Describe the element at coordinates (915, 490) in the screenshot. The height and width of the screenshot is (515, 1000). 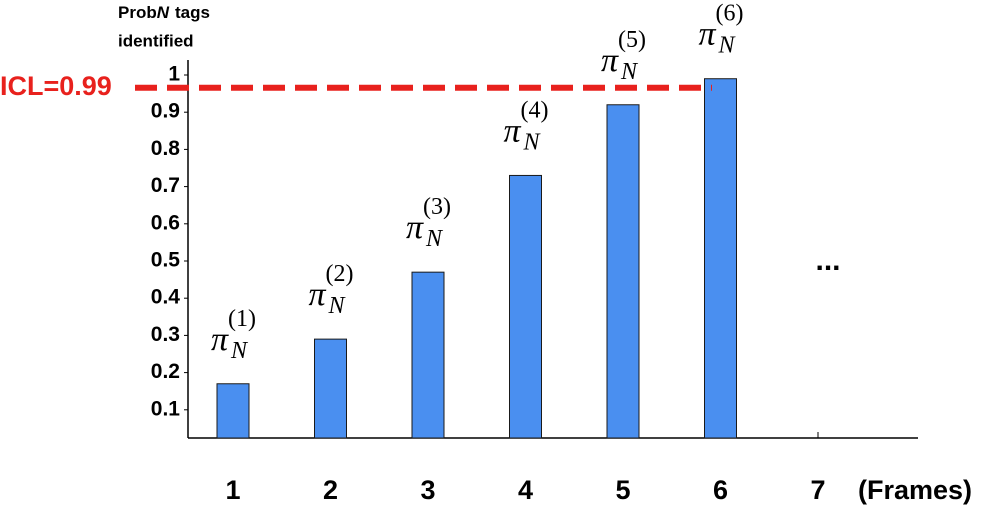
I see `x-axis-label: (Frames)` at that location.